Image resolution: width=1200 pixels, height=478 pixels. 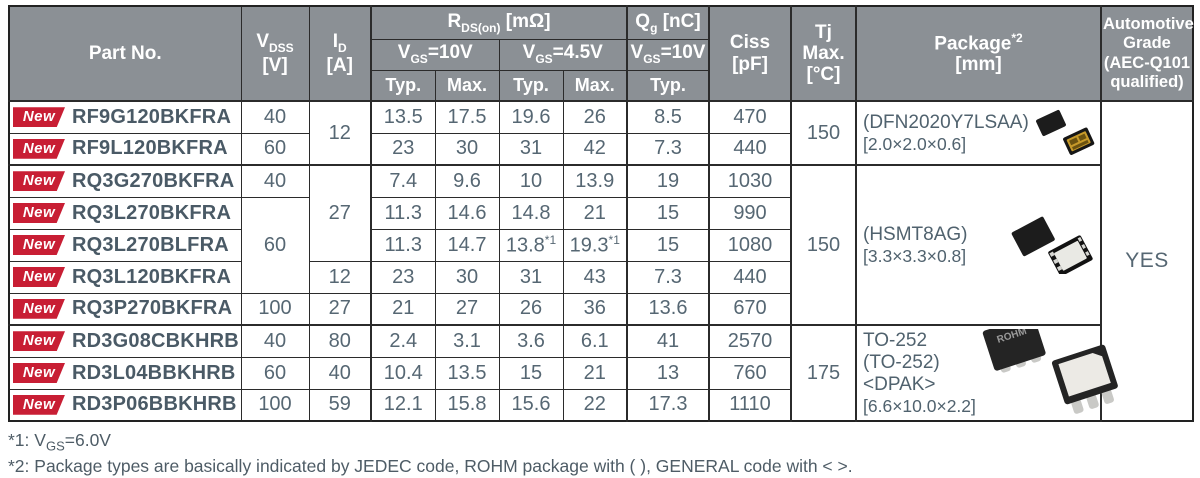 I want to click on qg-cell: 17.3, so click(x=668, y=405).